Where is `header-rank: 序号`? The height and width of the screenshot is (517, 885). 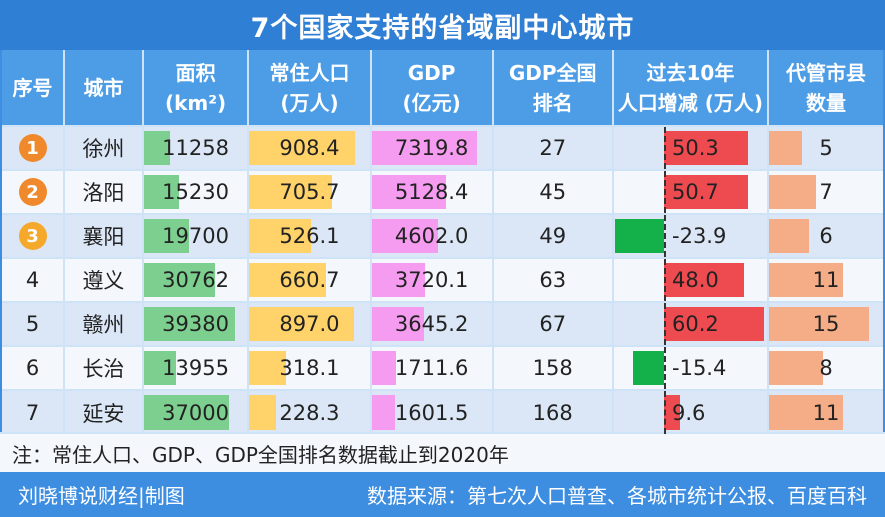
header-rank: 序号 is located at coordinates (34, 88).